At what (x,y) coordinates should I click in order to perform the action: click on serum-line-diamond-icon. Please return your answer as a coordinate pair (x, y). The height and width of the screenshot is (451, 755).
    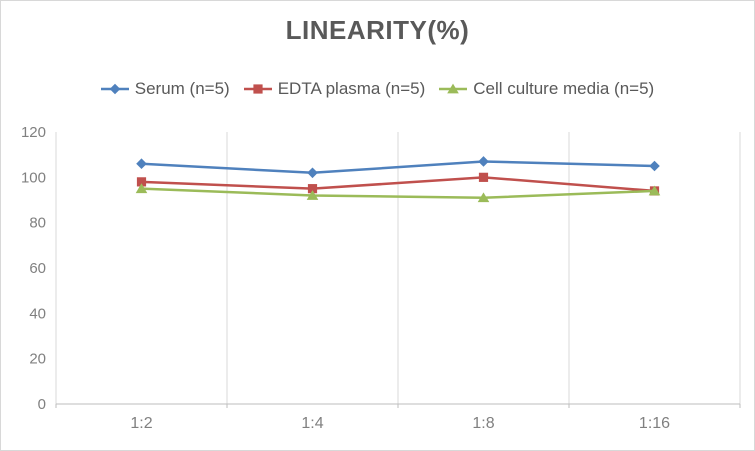
    Looking at the image, I should click on (114, 89).